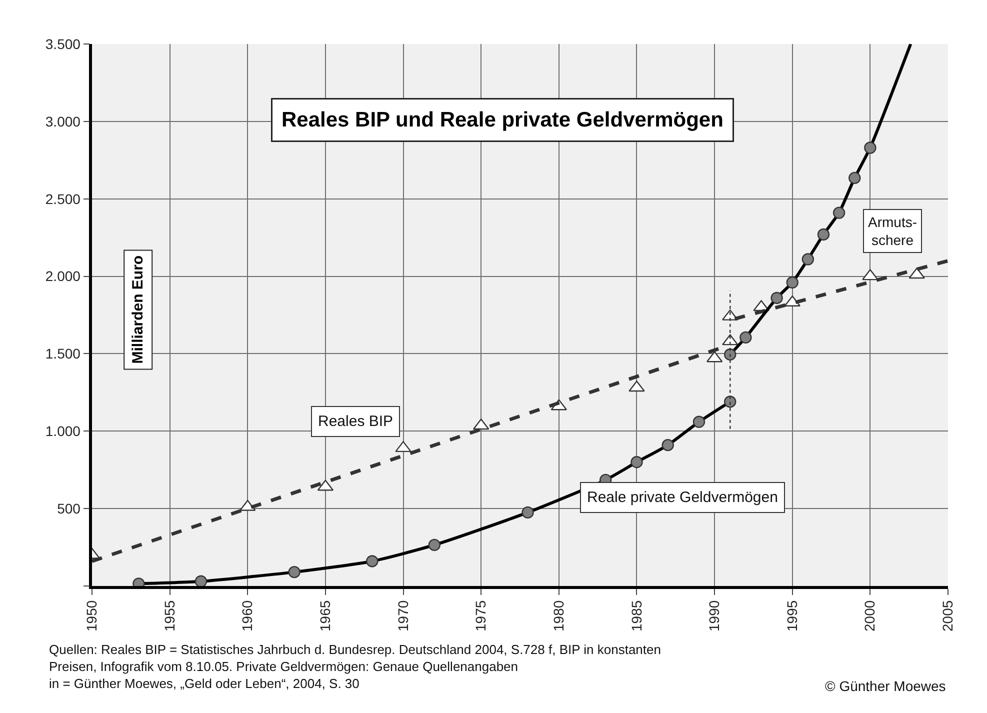 Image resolution: width=987 pixels, height=713 pixels. I want to click on annotation: Armuts- schere, so click(893, 231).